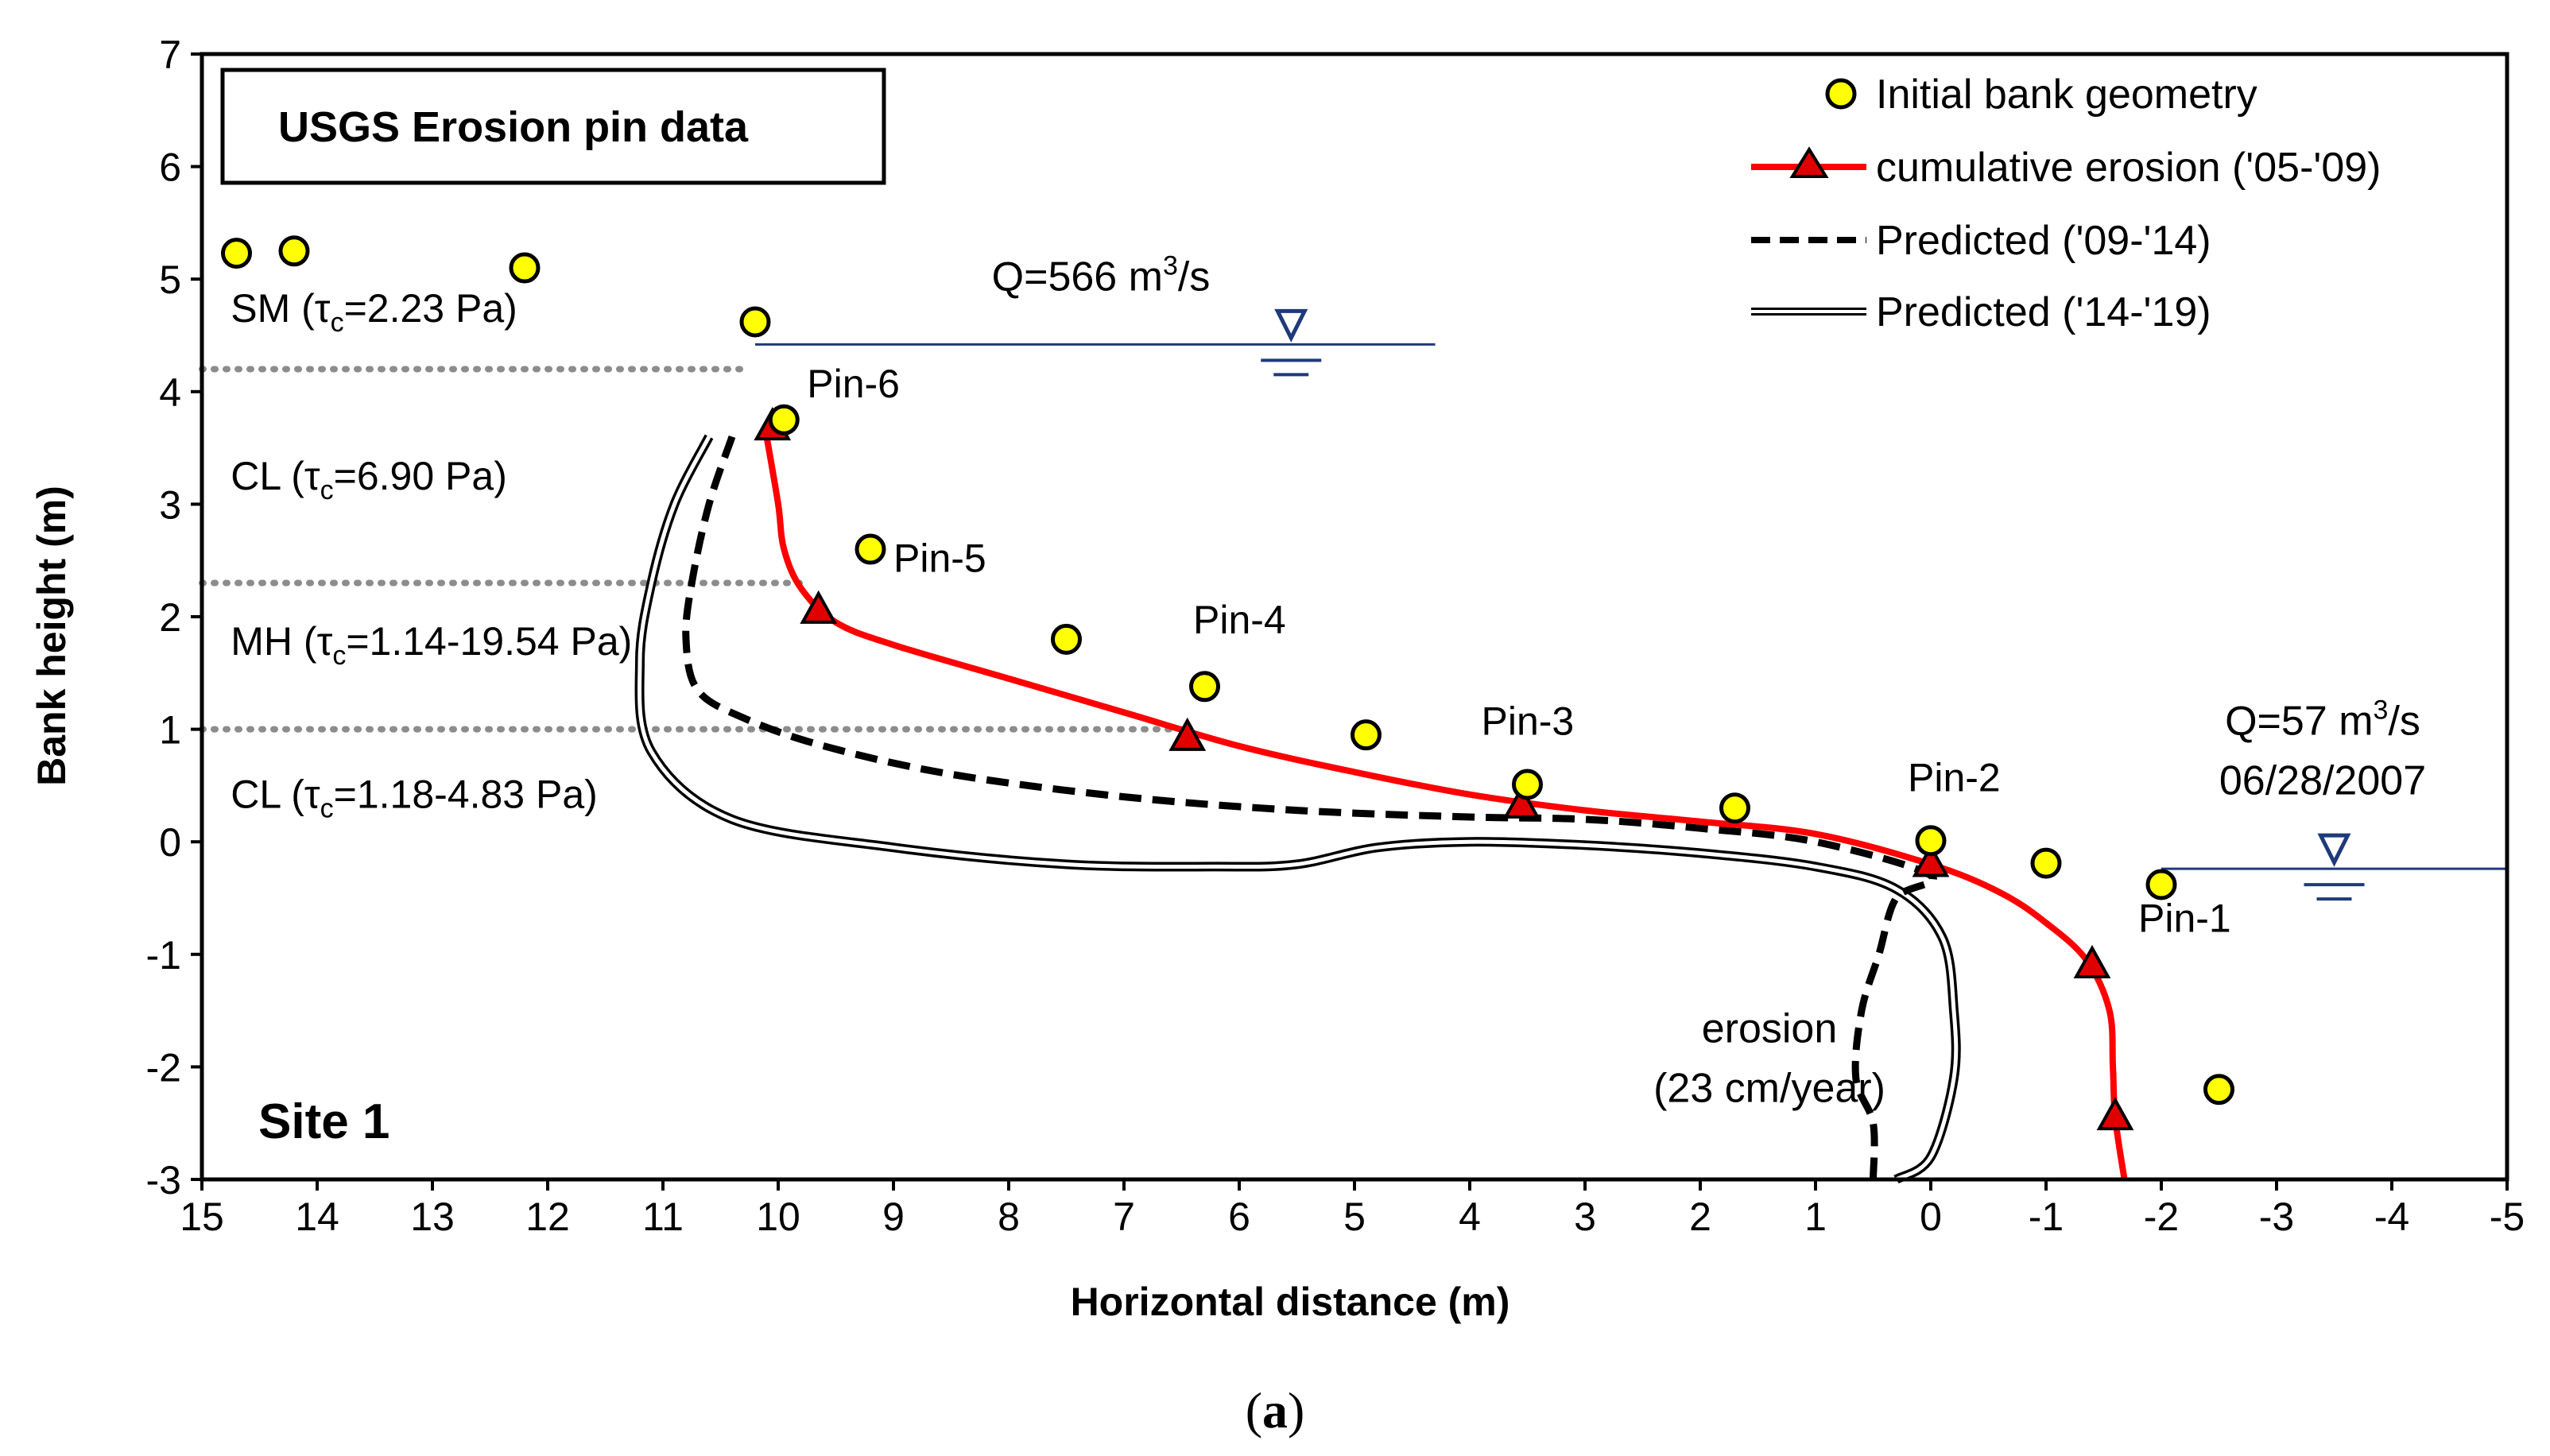  What do you see at coordinates (466, 795) in the screenshot?
I see `soil-layer-text: =1.18-4.83 Pa)` at bounding box center [466, 795].